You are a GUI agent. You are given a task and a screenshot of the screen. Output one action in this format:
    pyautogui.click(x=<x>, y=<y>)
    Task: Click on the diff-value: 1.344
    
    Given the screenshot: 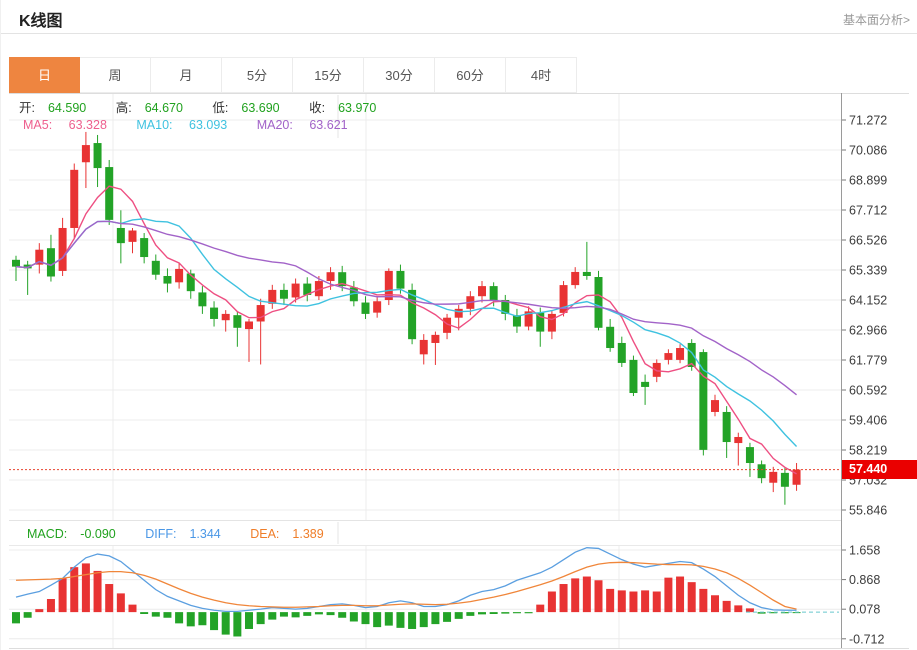 What is the action you would take?
    pyautogui.click(x=205, y=534)
    